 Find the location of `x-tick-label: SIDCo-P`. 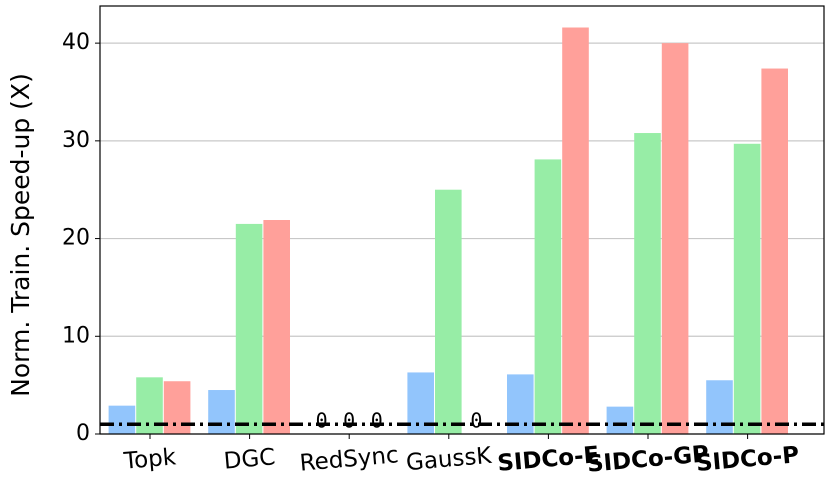

x-tick-label: SIDCo-P is located at coordinates (747, 459).